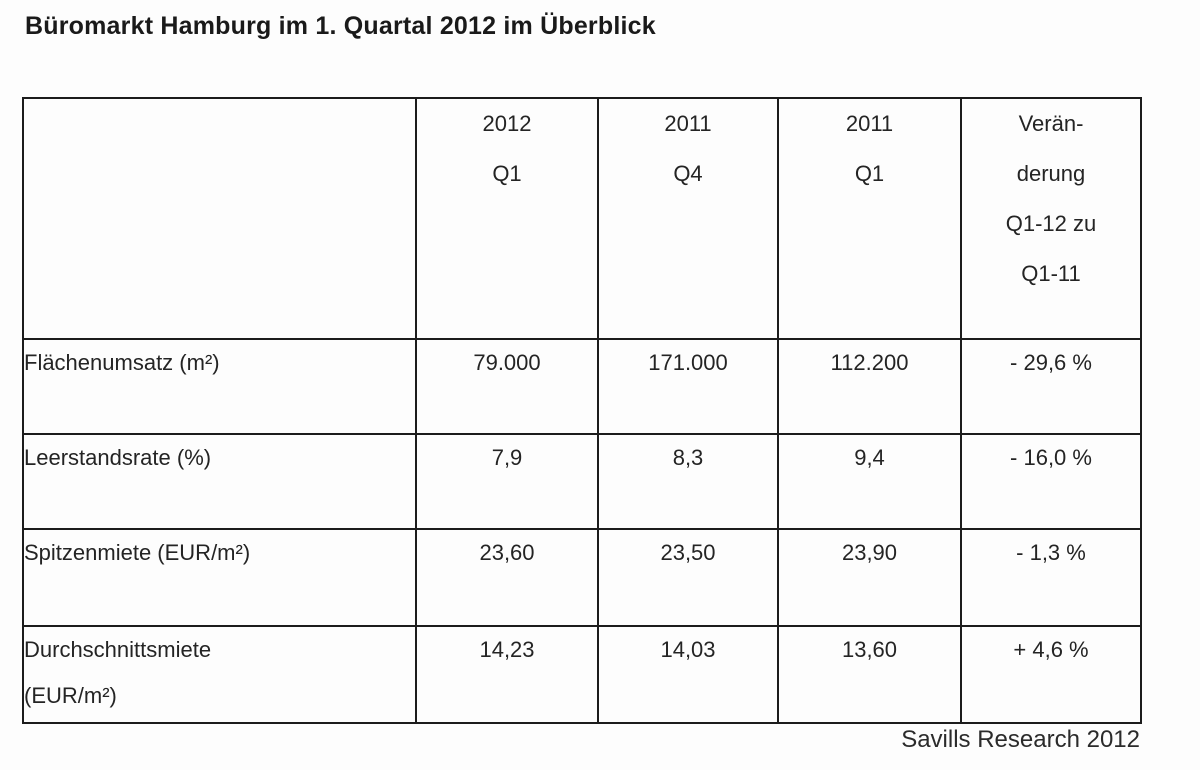  What do you see at coordinates (219, 386) in the screenshot?
I see `row-label: Flächenumsatz (m²)` at bounding box center [219, 386].